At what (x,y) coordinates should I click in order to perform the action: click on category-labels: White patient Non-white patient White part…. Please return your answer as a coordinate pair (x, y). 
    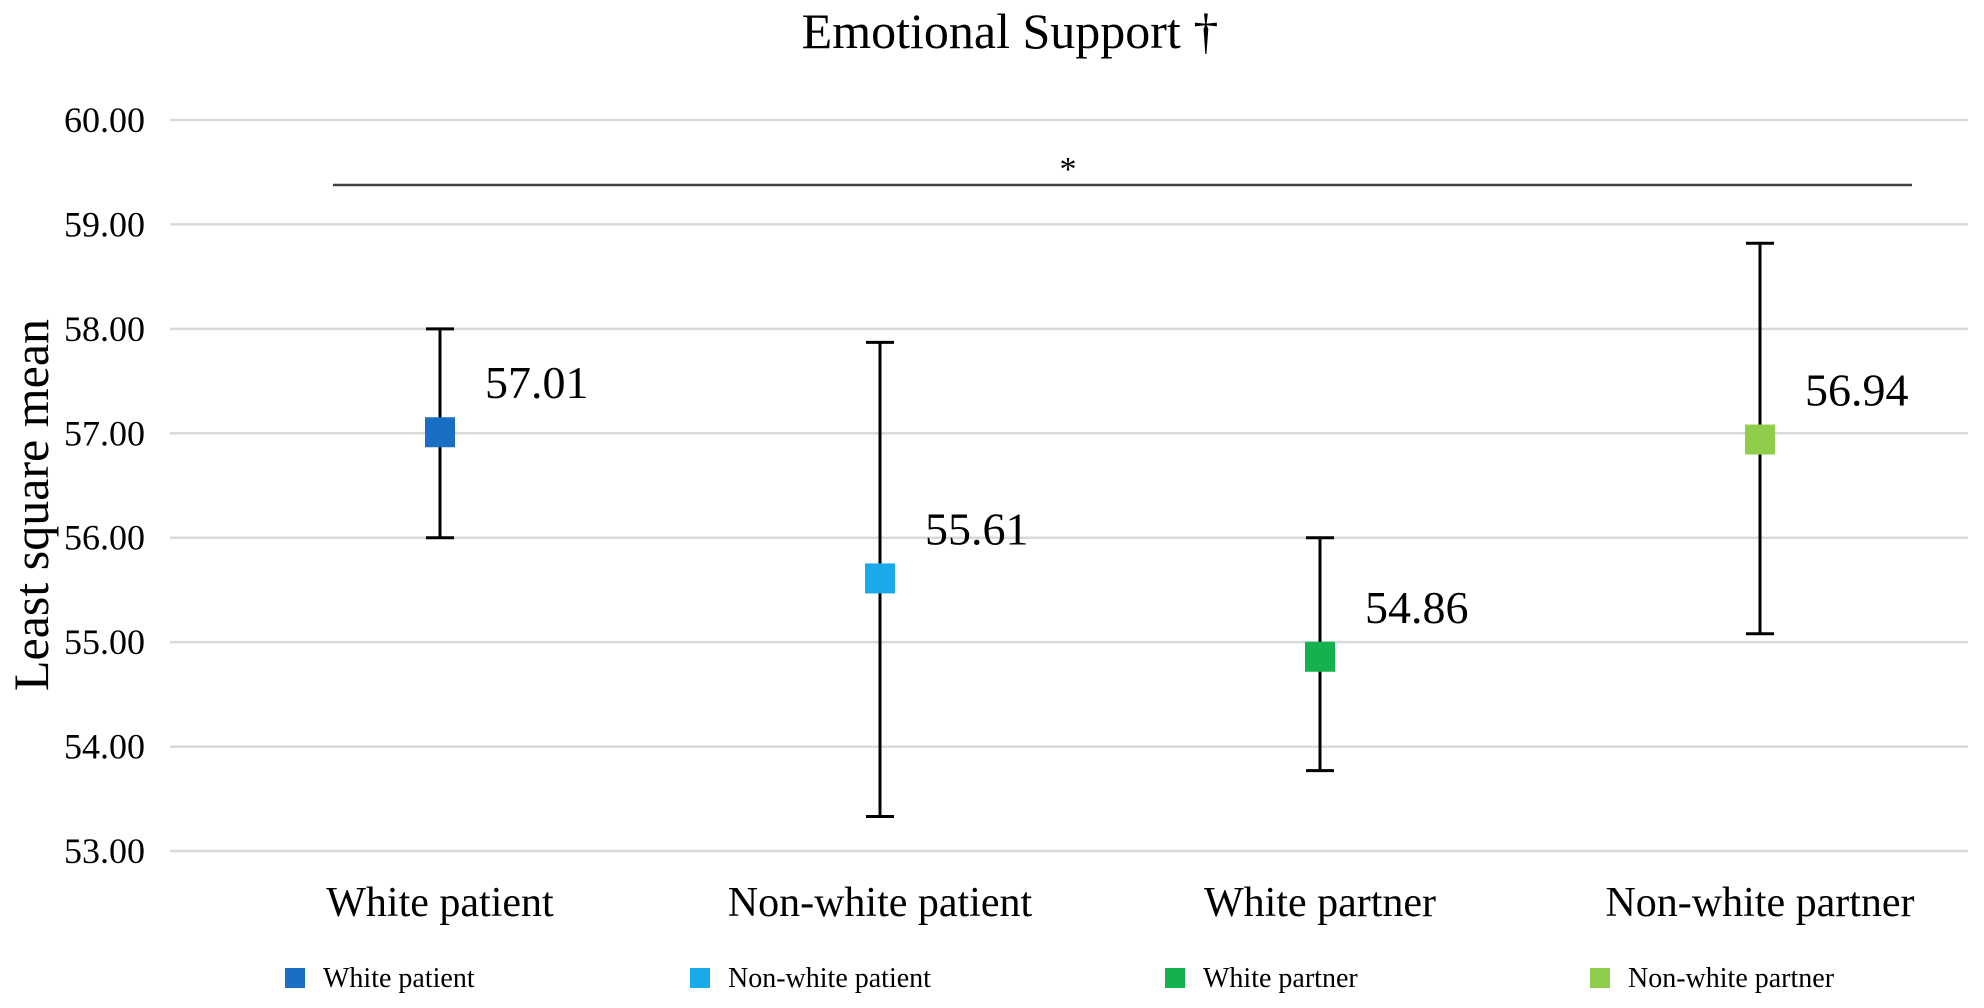
    Looking at the image, I should click on (1120, 903).